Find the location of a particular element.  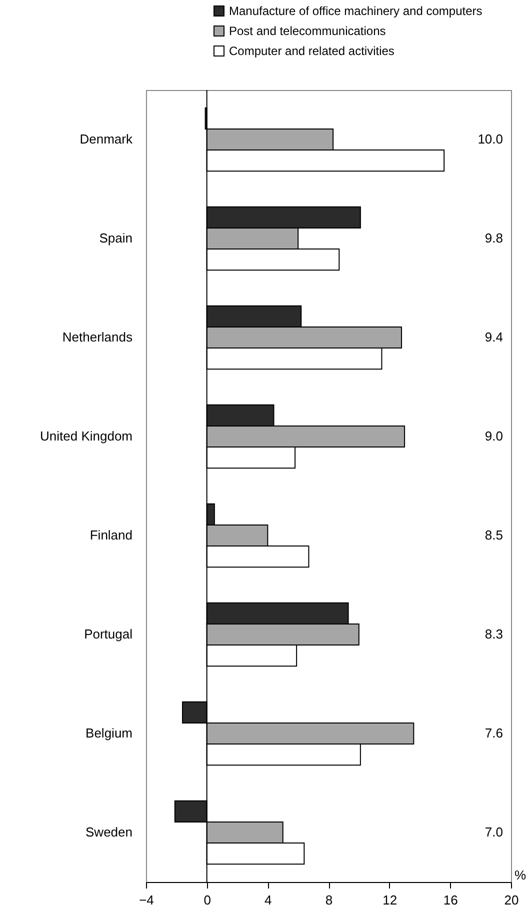

annotation: 9.0 is located at coordinates (493, 436).